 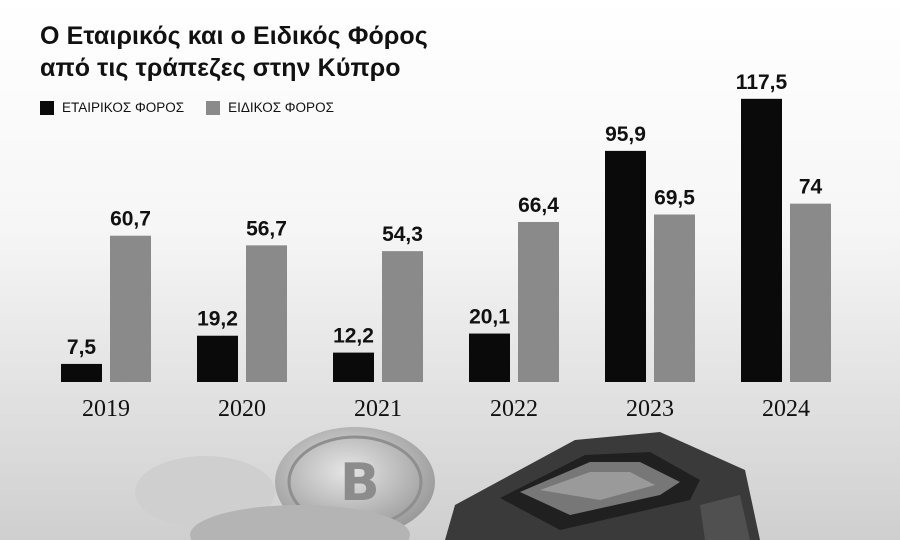 I want to click on legend-item-special-tax: ΕΙΔΙΚΟΣ ΦΟΡΟΣ, so click(x=270, y=107).